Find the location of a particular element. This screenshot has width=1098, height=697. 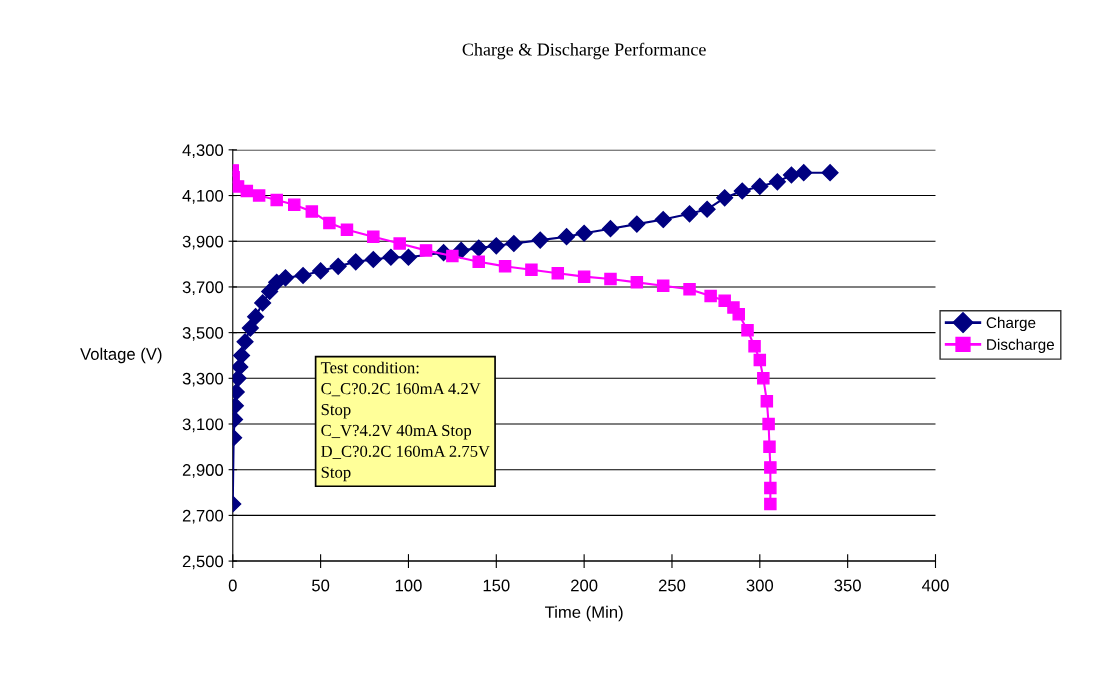

x-tick-label: 400 is located at coordinates (935, 585).